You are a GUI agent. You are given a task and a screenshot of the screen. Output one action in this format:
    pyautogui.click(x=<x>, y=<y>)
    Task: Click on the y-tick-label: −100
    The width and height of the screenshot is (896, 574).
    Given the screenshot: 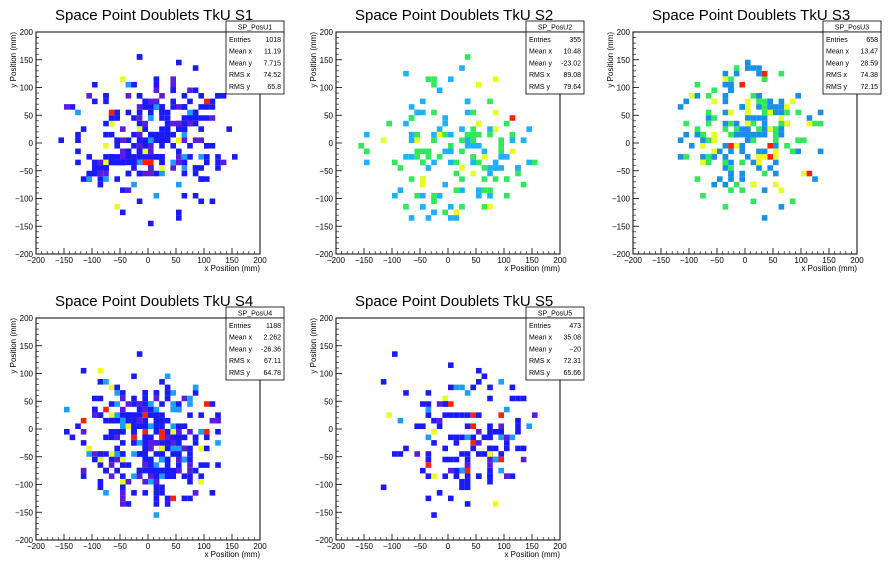 What is the action you would take?
    pyautogui.click(x=24, y=485)
    